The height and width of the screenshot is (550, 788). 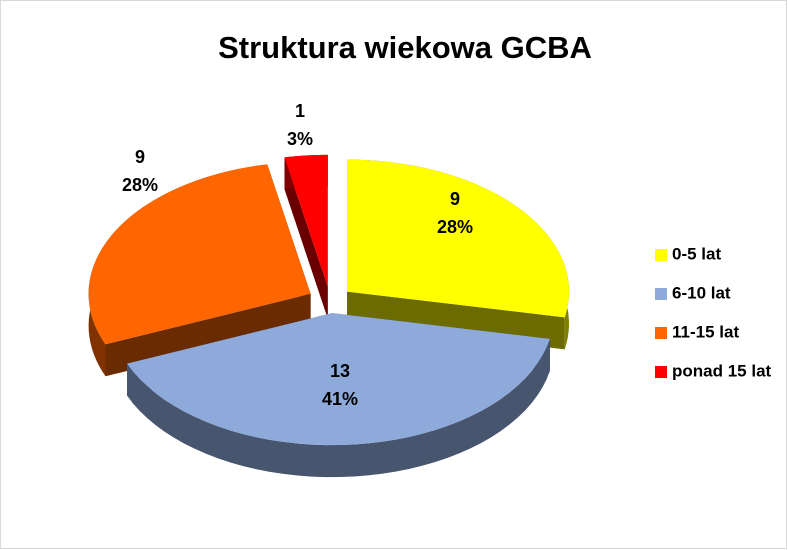 What do you see at coordinates (300, 111) in the screenshot?
I see `data-label: 1` at bounding box center [300, 111].